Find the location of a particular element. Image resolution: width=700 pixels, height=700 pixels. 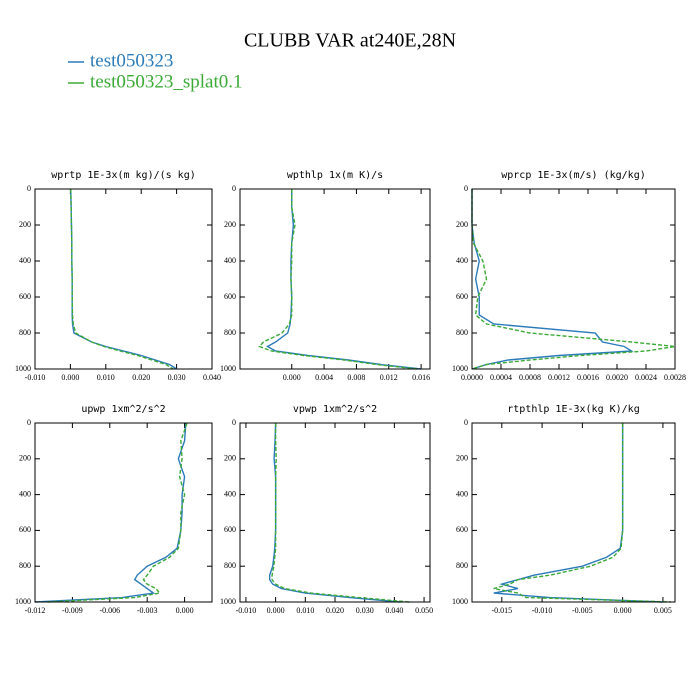

x-tick-label: -0.006 is located at coordinates (109, 610).